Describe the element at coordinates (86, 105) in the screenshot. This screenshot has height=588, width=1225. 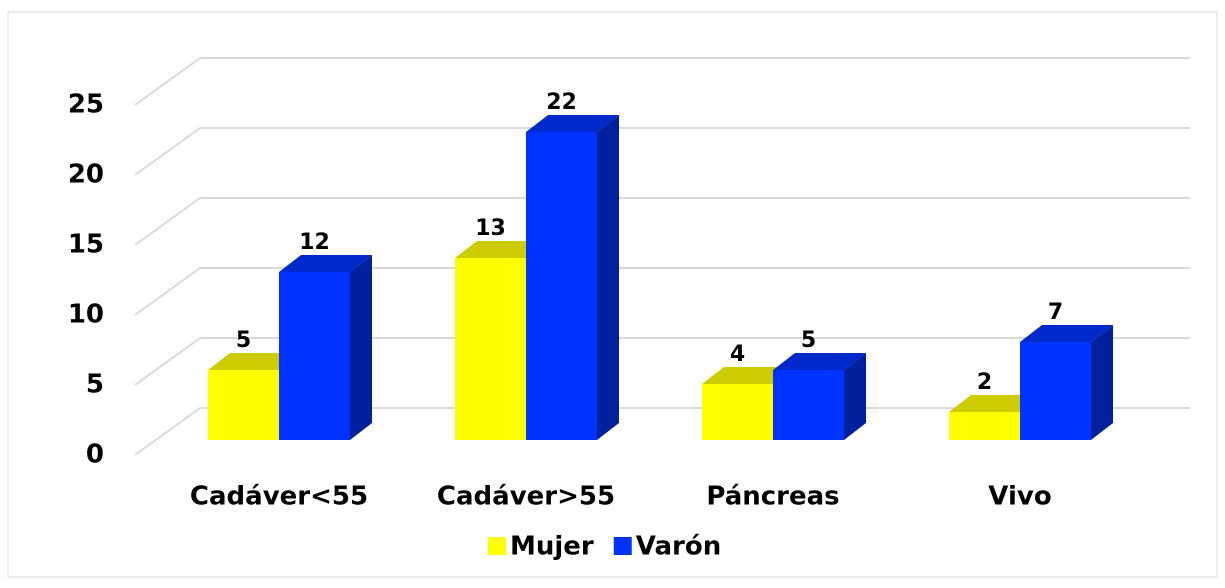
I see `y-tick-label: 25` at that location.